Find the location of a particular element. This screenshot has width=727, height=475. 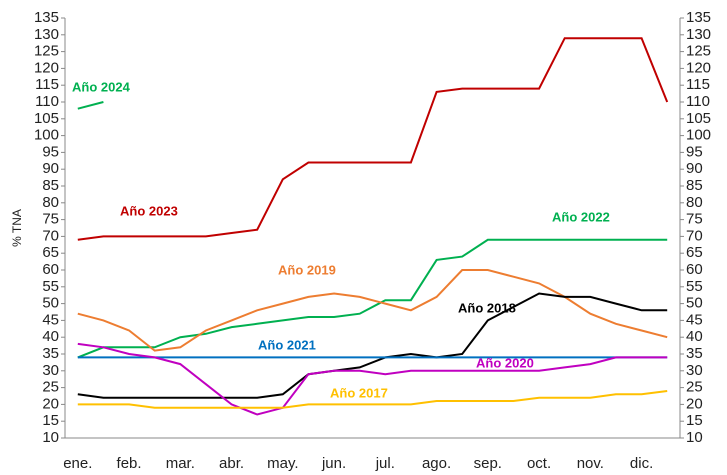

y2-tick-label: 60 is located at coordinates (694, 269).